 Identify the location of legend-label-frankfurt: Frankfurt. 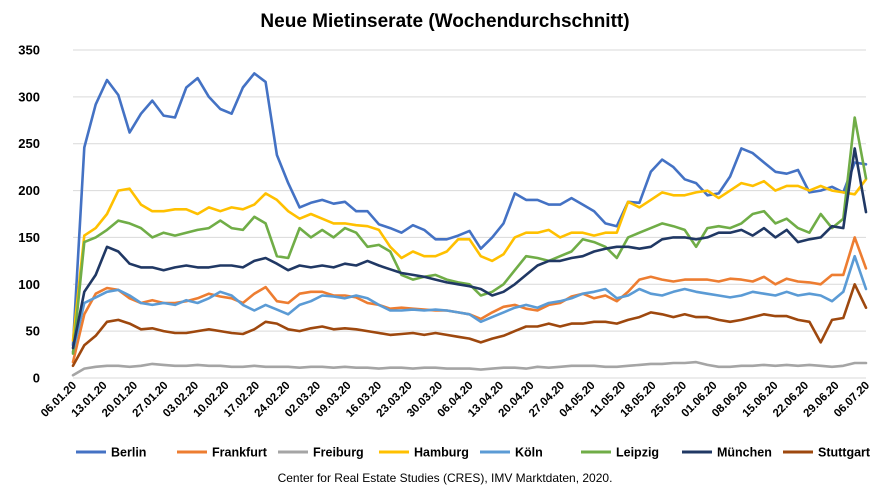
(240, 453).